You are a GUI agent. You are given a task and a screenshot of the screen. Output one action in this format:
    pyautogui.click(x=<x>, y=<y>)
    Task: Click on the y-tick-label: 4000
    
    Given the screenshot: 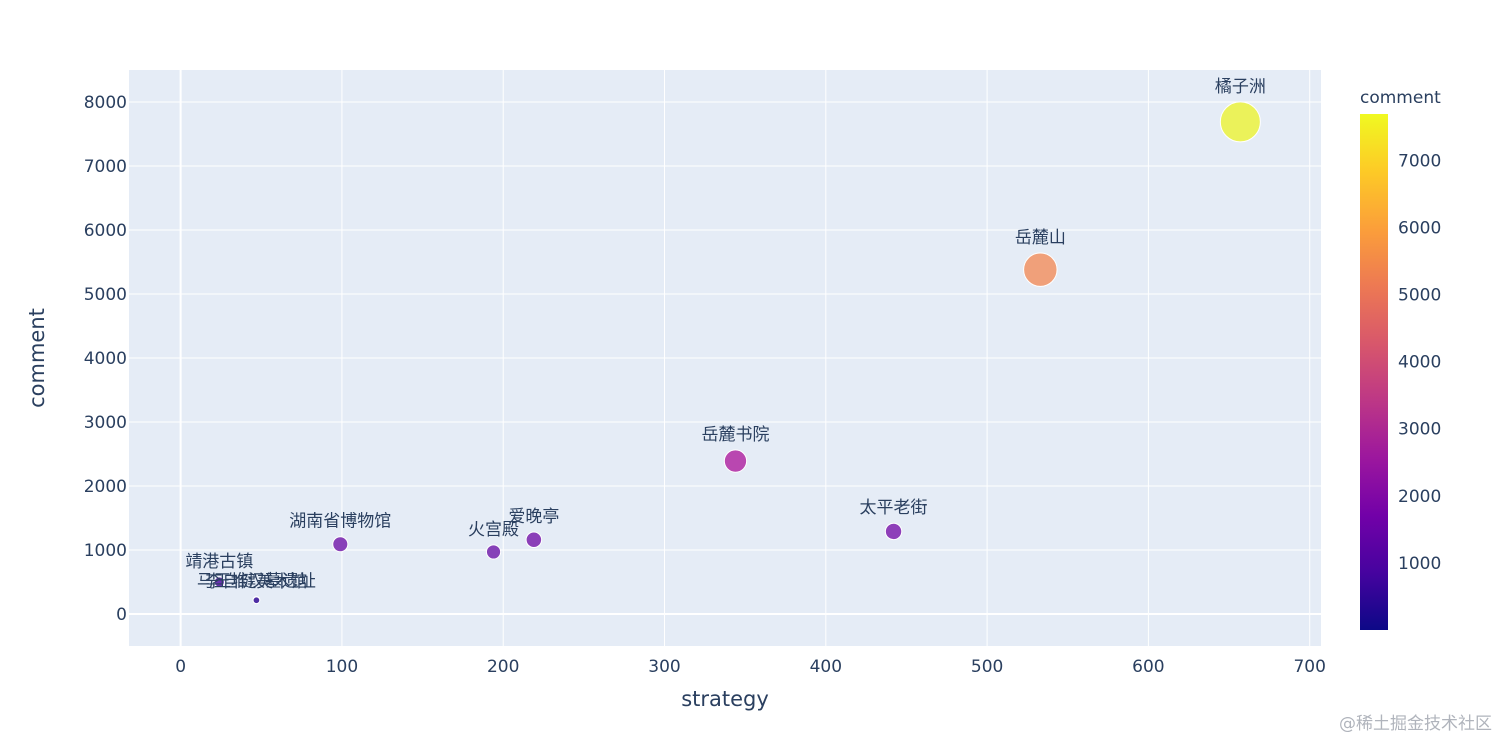 What is the action you would take?
    pyautogui.click(x=105, y=359)
    